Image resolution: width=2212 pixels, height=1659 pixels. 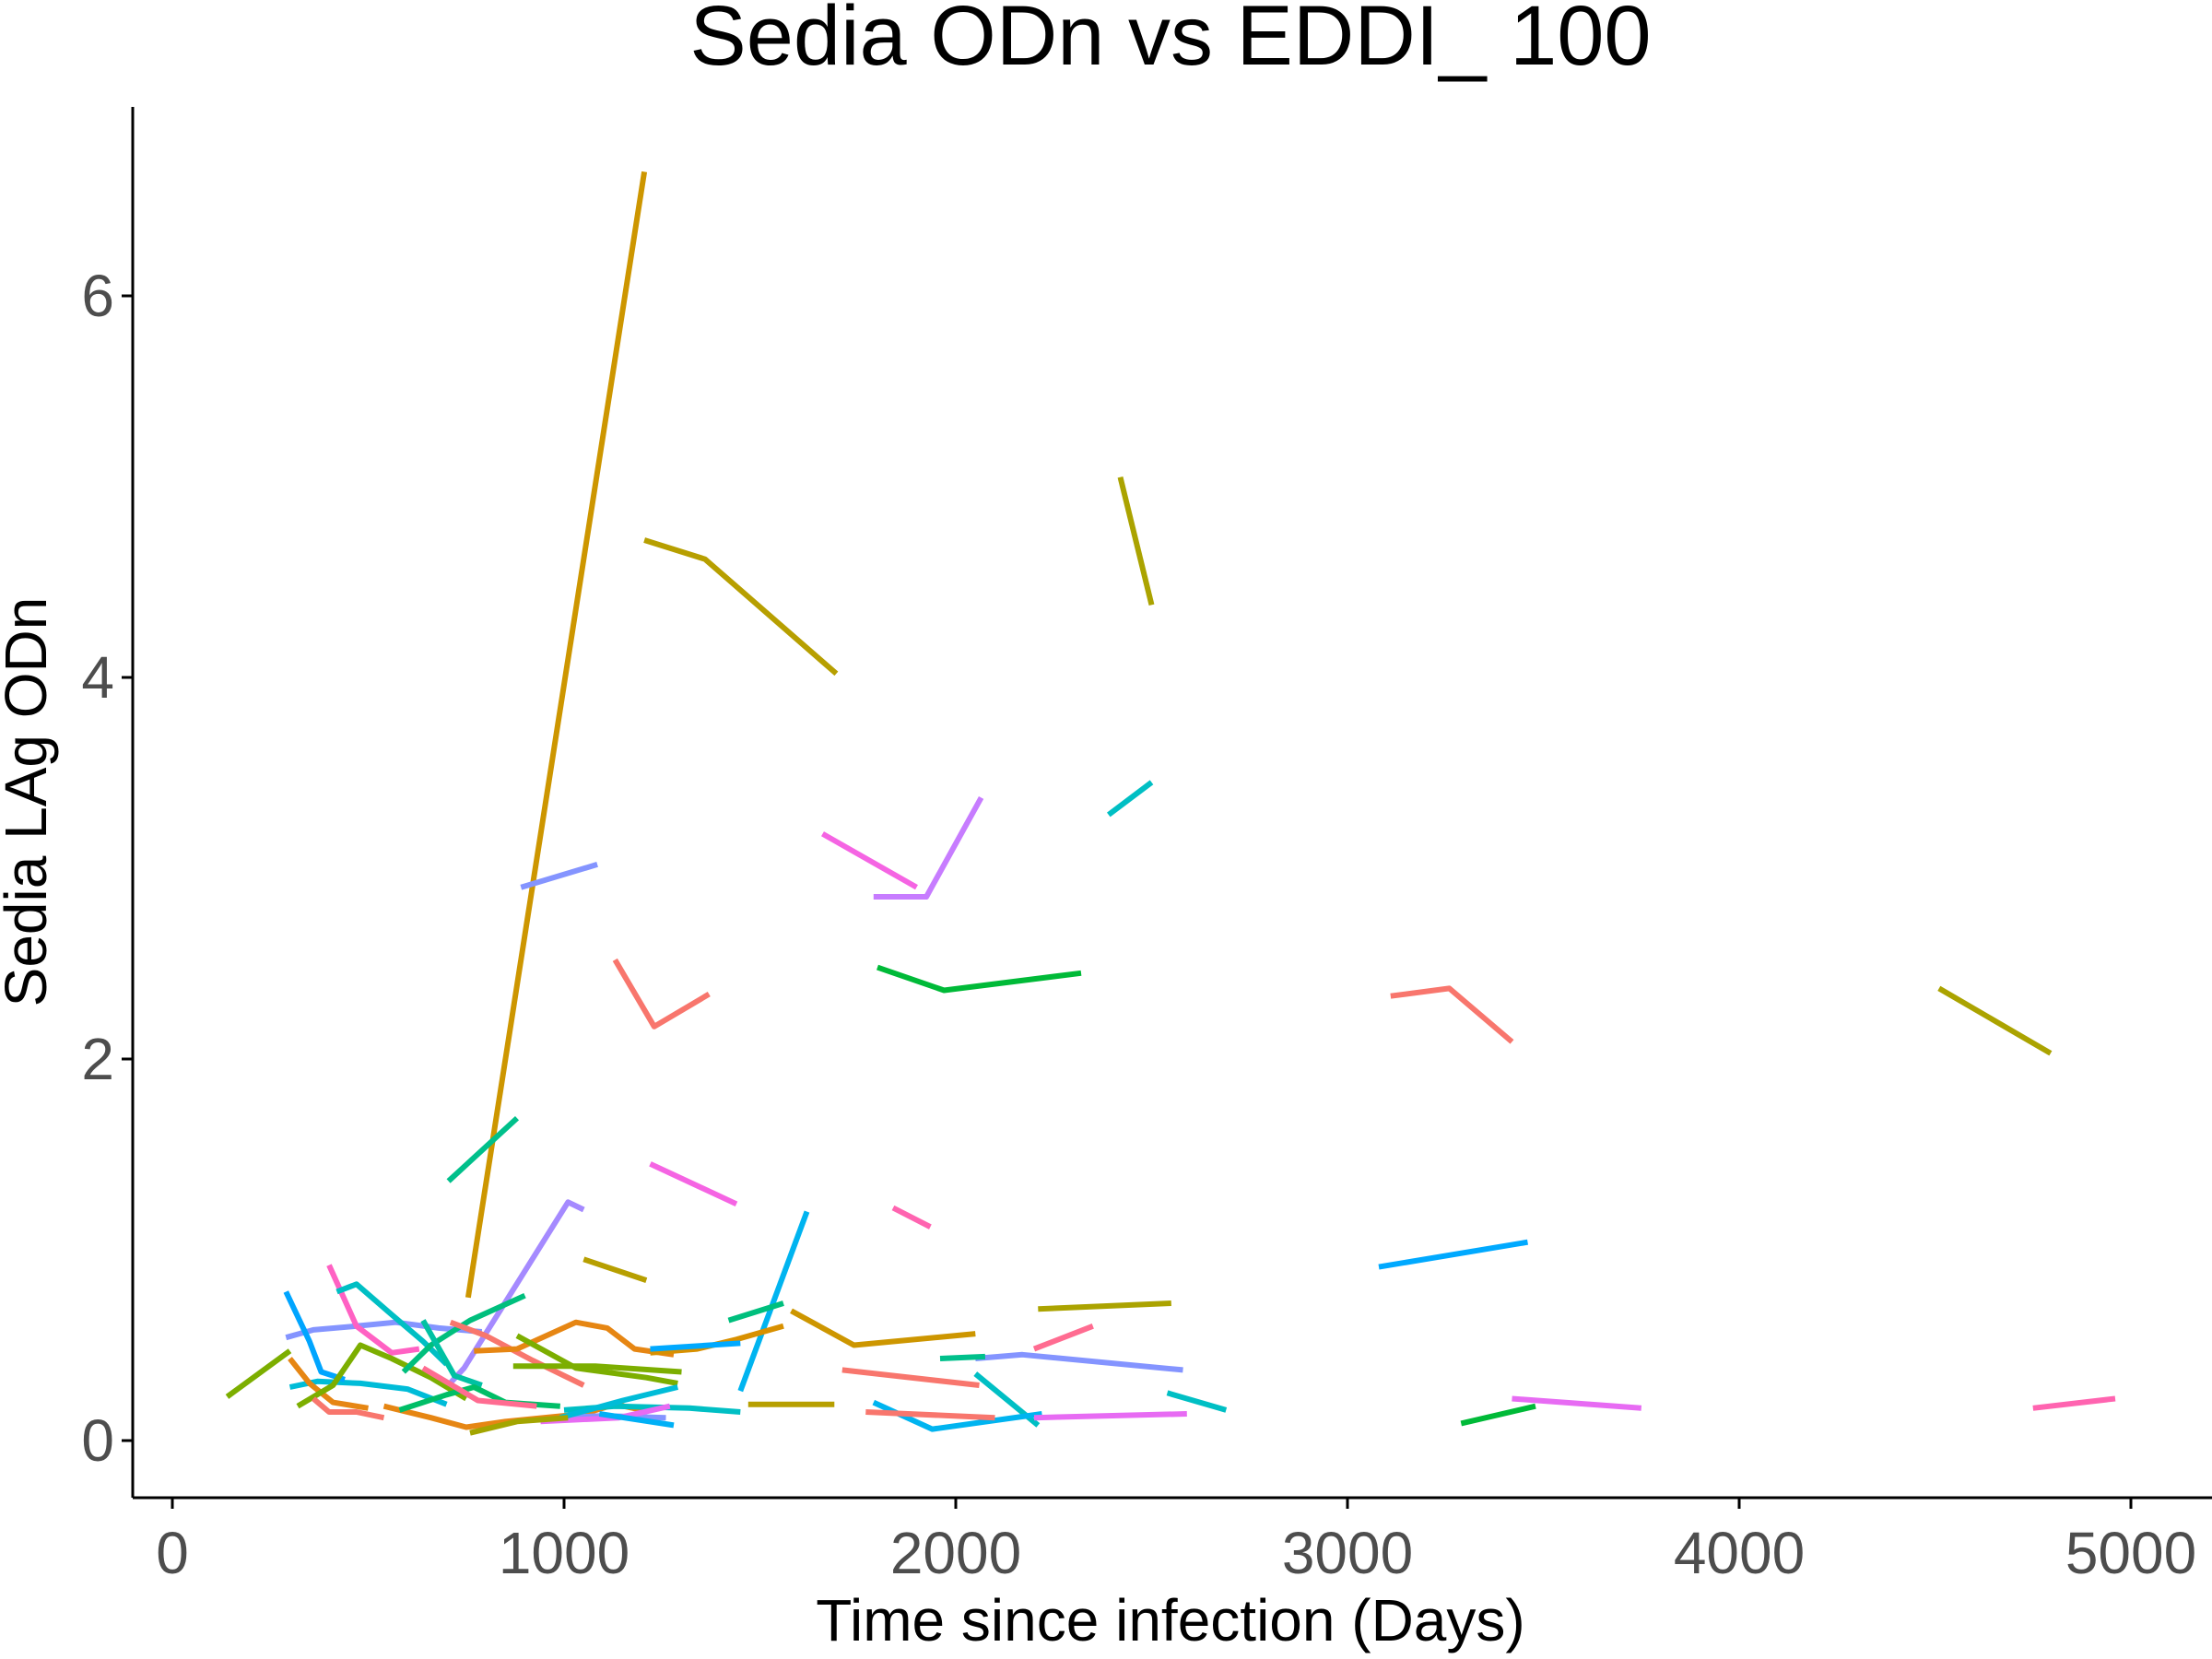 What do you see at coordinates (1176, 1542) in the screenshot?
I see `x-axis-ticks: 0 1000 2000 3000 4000 5000` at bounding box center [1176, 1542].